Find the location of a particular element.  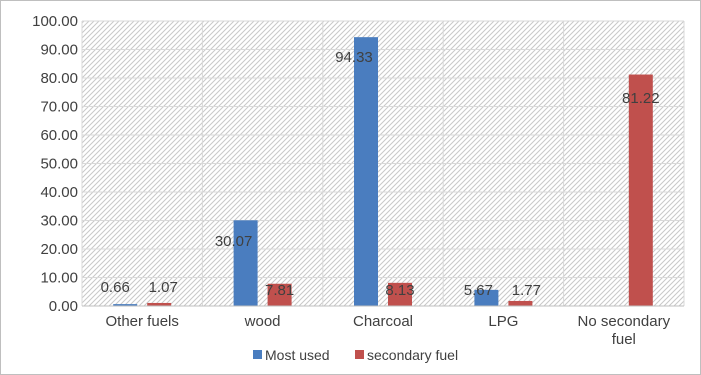

y-tick-label: 90.00 is located at coordinates (59, 50).